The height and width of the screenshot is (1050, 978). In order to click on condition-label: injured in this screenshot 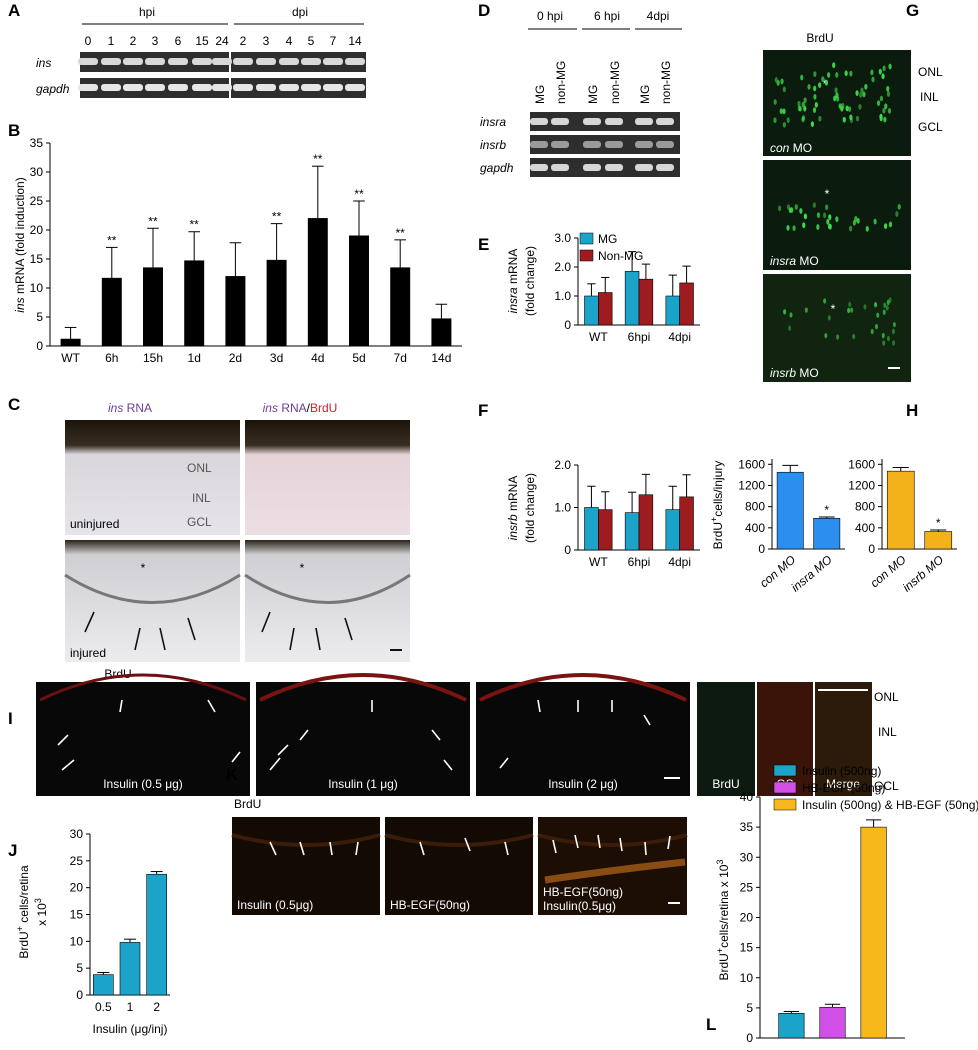, I will do `click(88, 653)`.